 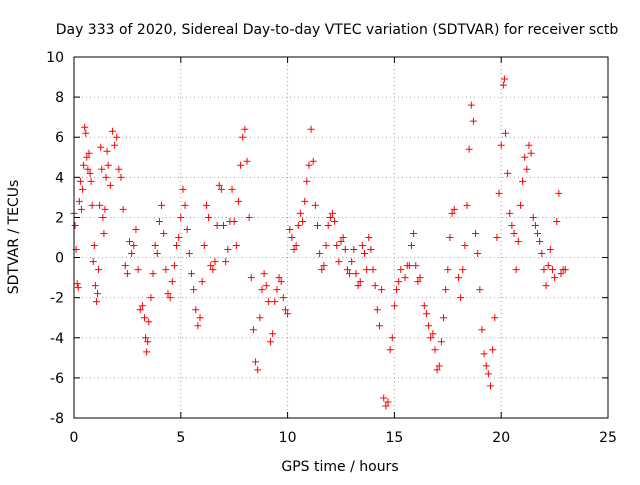 I want to click on x-tick-label: 25, so click(x=608, y=438).